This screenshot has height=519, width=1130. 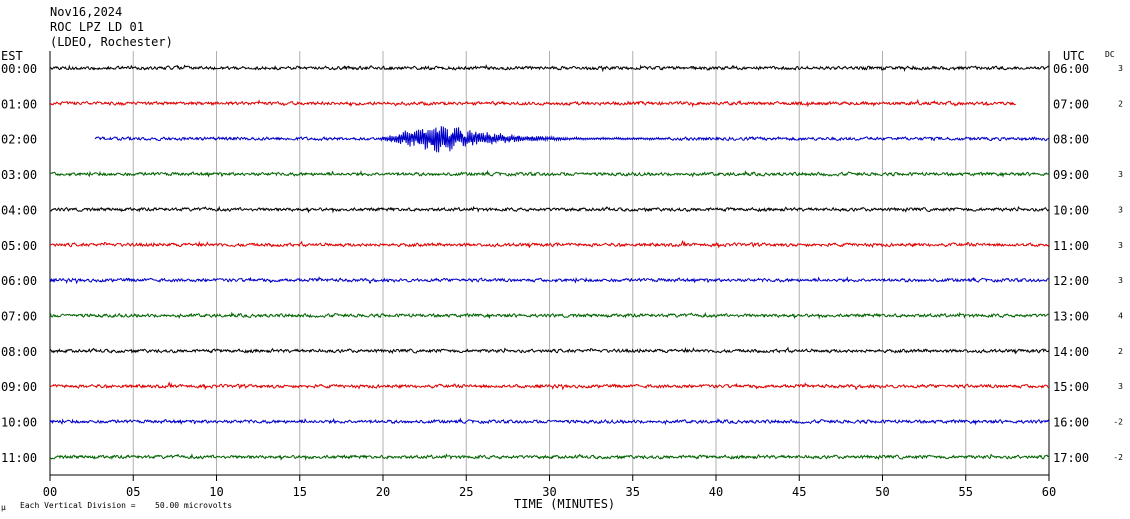 What do you see at coordinates (565, 504) in the screenshot?
I see `x-axis-title: TIME (MINUTES)` at bounding box center [565, 504].